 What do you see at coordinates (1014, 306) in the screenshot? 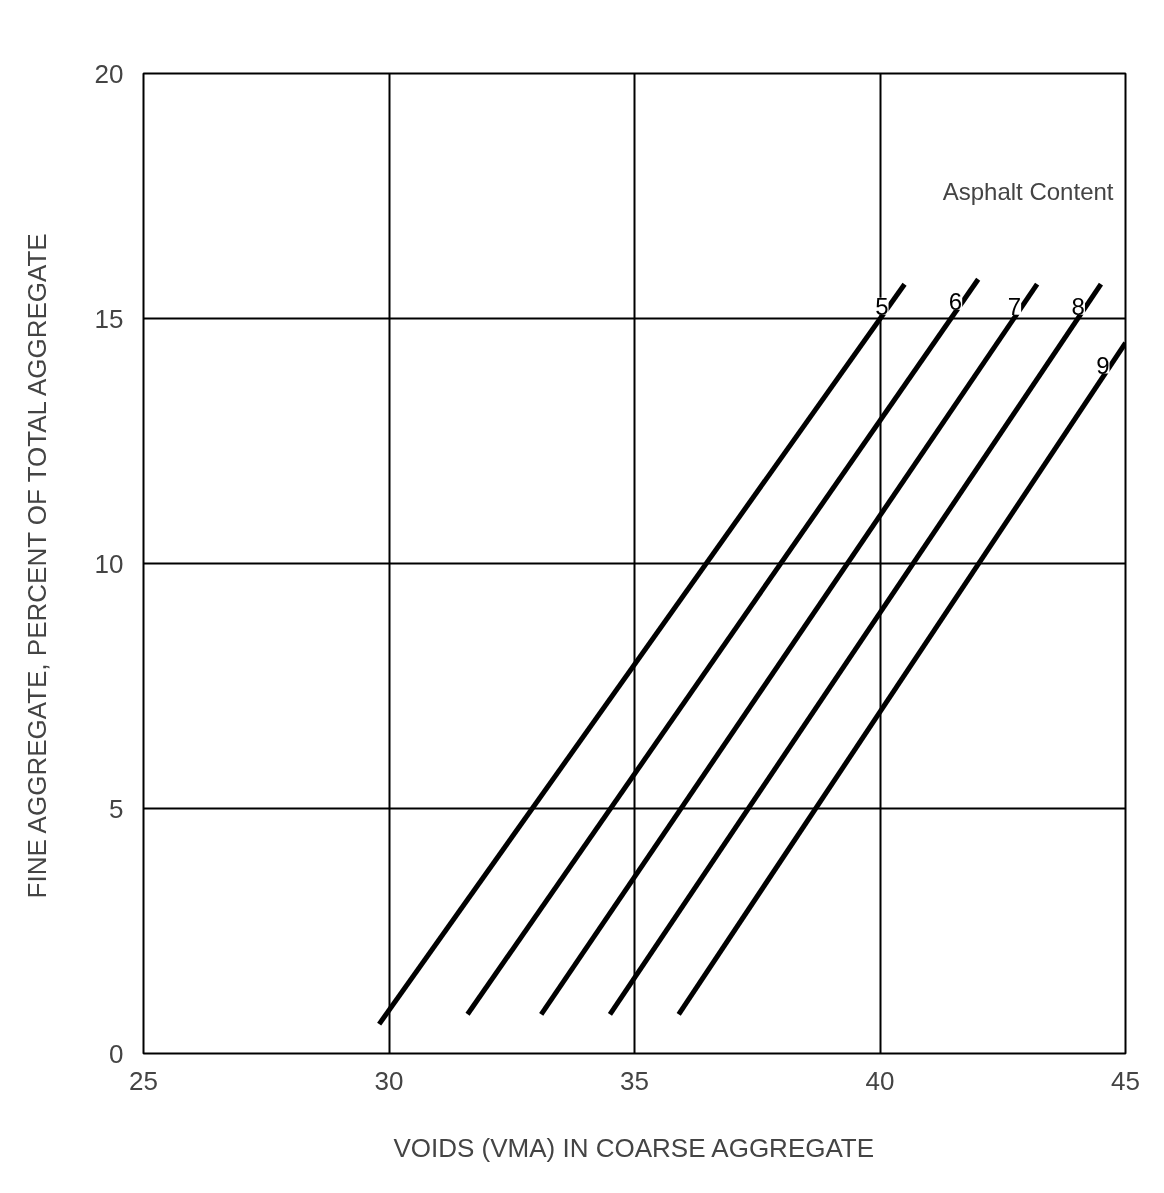
I see `series-label: 7` at bounding box center [1014, 306].